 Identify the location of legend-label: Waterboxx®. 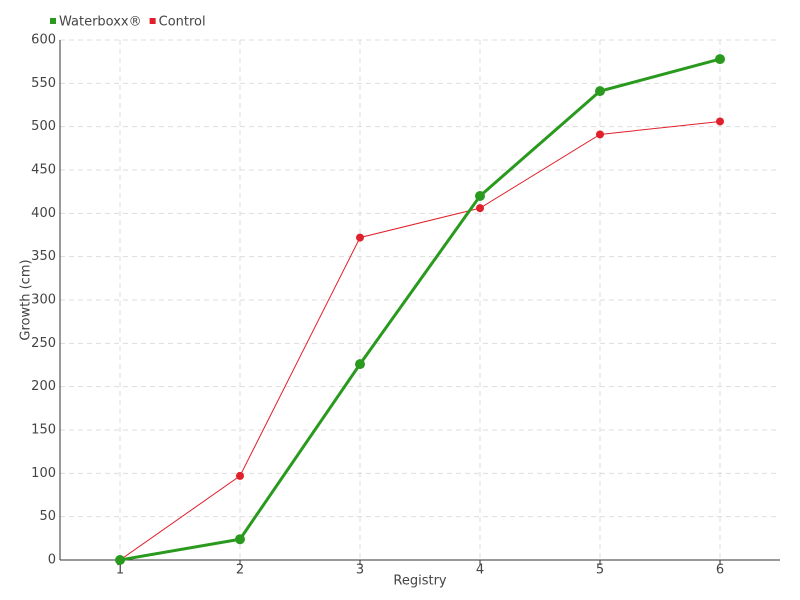
(100, 22).